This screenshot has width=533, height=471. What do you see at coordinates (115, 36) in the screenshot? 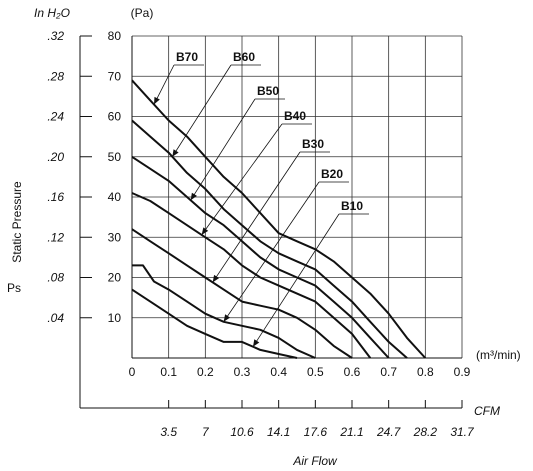
I see `y-tick-label: 80` at bounding box center [115, 36].